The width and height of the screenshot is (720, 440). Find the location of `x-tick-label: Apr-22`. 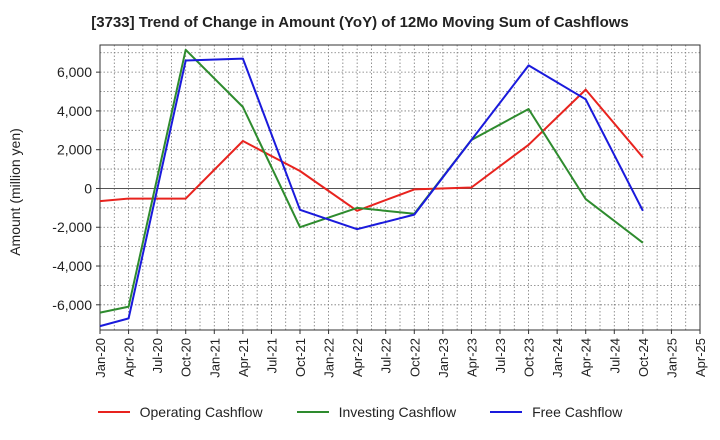

x-tick-label: Apr-22 is located at coordinates (357, 357).